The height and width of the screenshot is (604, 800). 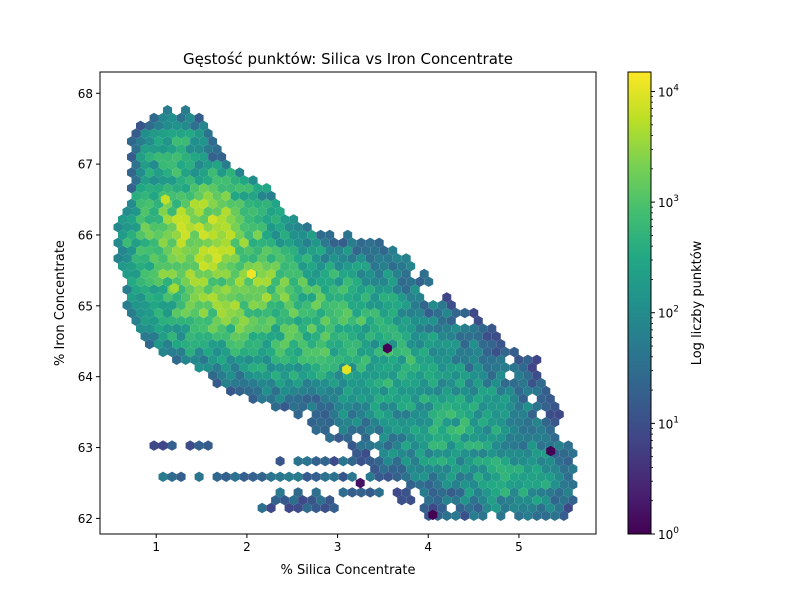 What do you see at coordinates (85, 235) in the screenshot?
I see `y-tick-label: 66` at bounding box center [85, 235].